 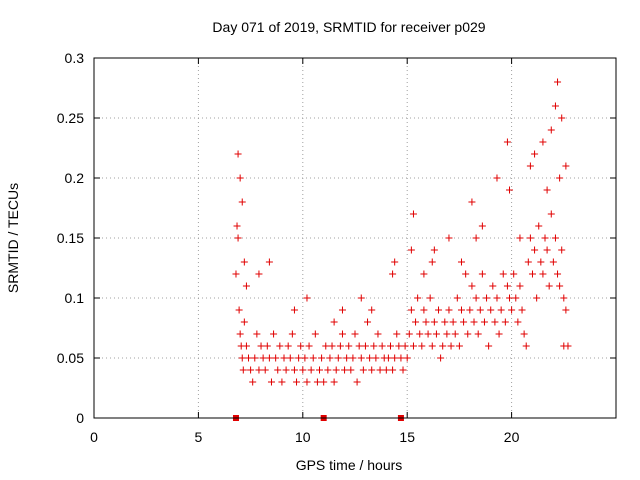 What do you see at coordinates (70, 118) in the screenshot?
I see `y-tick-label: 0.25` at bounding box center [70, 118].